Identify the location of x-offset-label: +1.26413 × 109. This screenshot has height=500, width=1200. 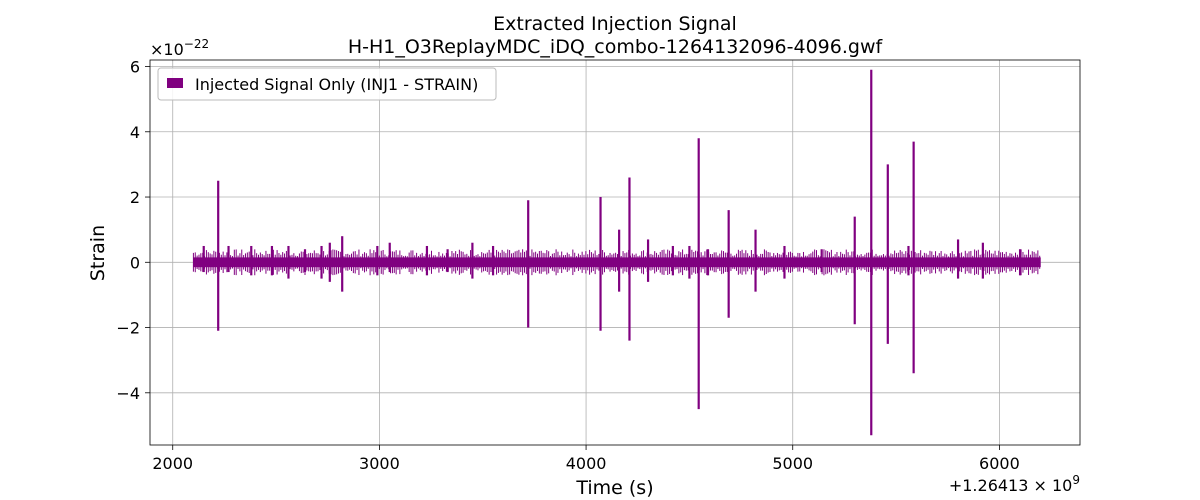
(1014, 484).